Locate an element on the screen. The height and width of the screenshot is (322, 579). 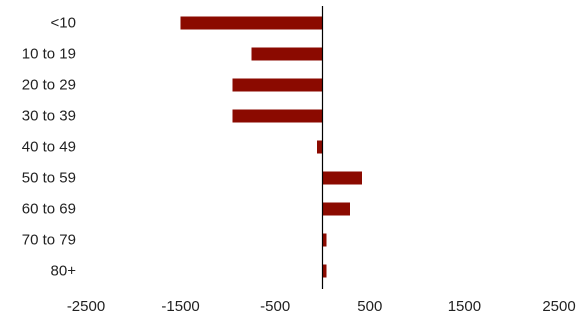
category-label-1: 10 to 19 is located at coordinates (49, 54).